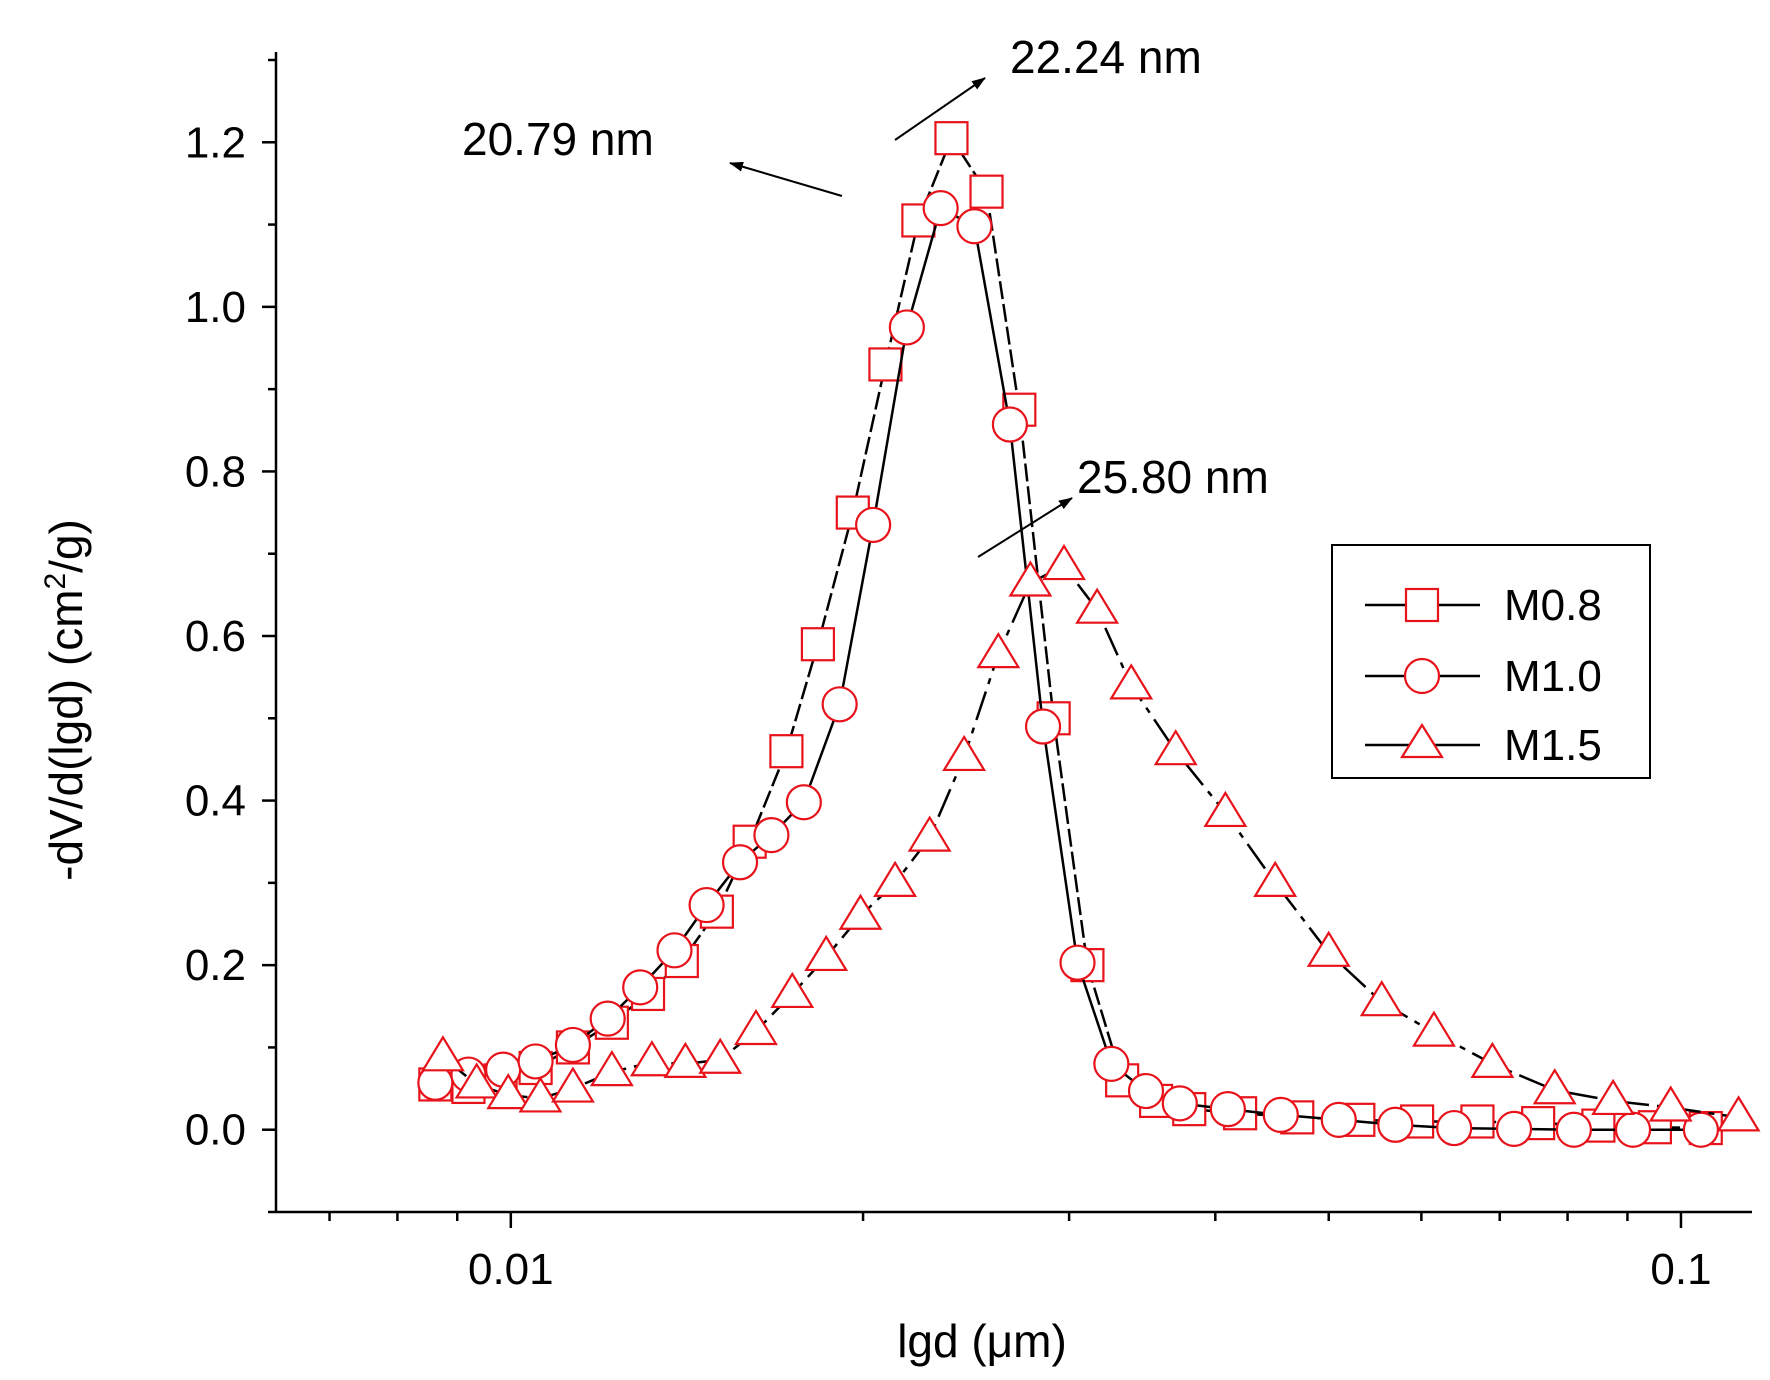 Image resolution: width=1770 pixels, height=1380 pixels. Describe the element at coordinates (940, 109) in the screenshot. I see `annotation-arrow-peak-m08` at that location.